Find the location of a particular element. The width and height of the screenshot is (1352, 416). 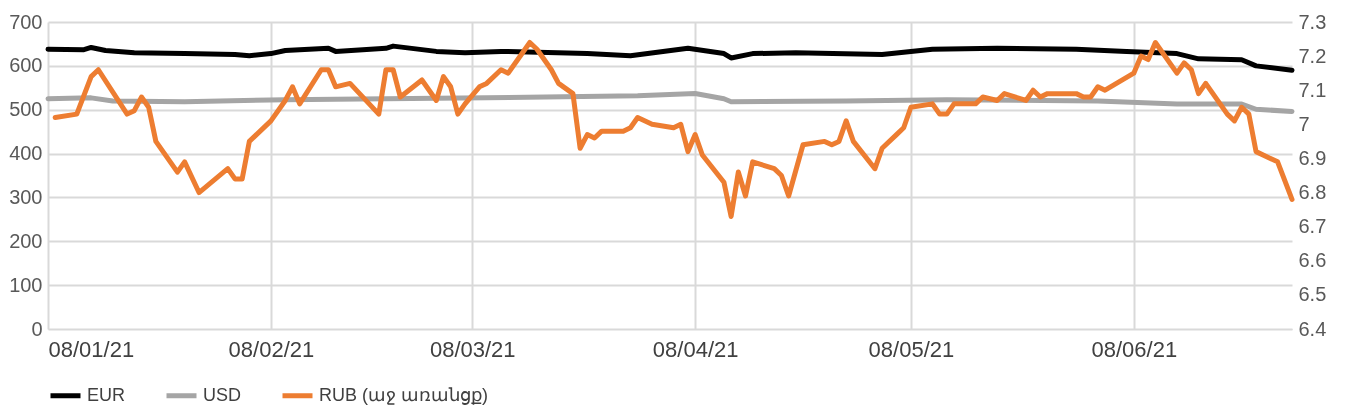

legend-label: USD is located at coordinates (222, 394).